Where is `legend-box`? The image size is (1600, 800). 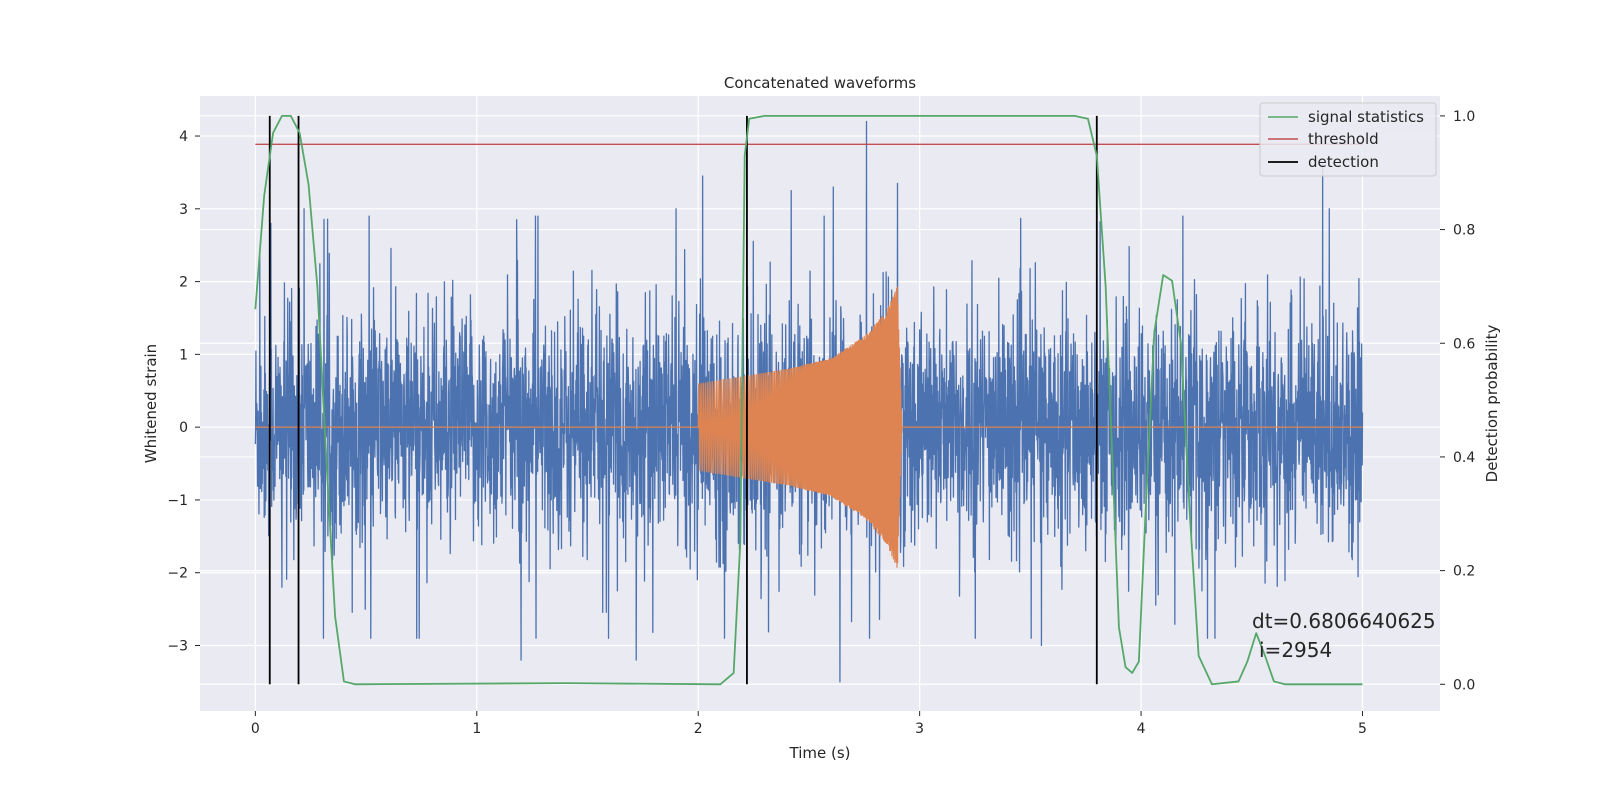 legend-box is located at coordinates (1348, 139).